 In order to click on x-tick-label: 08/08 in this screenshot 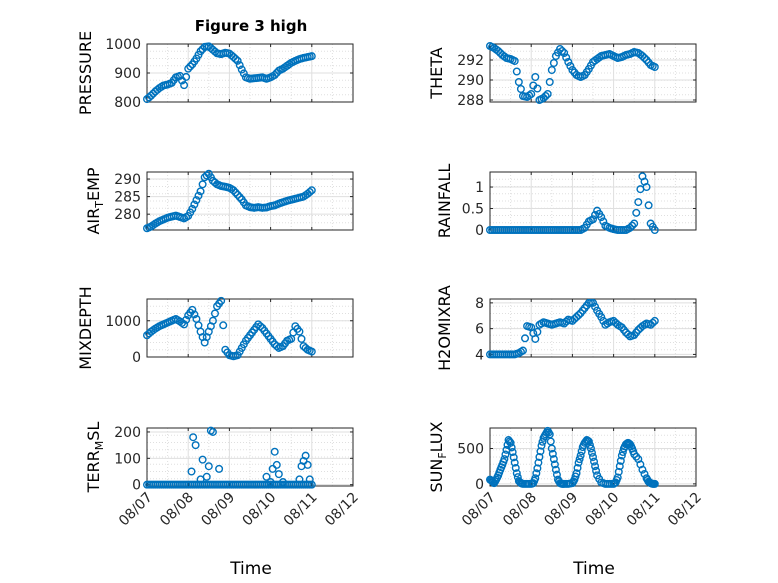, I will do `click(177, 510)`.